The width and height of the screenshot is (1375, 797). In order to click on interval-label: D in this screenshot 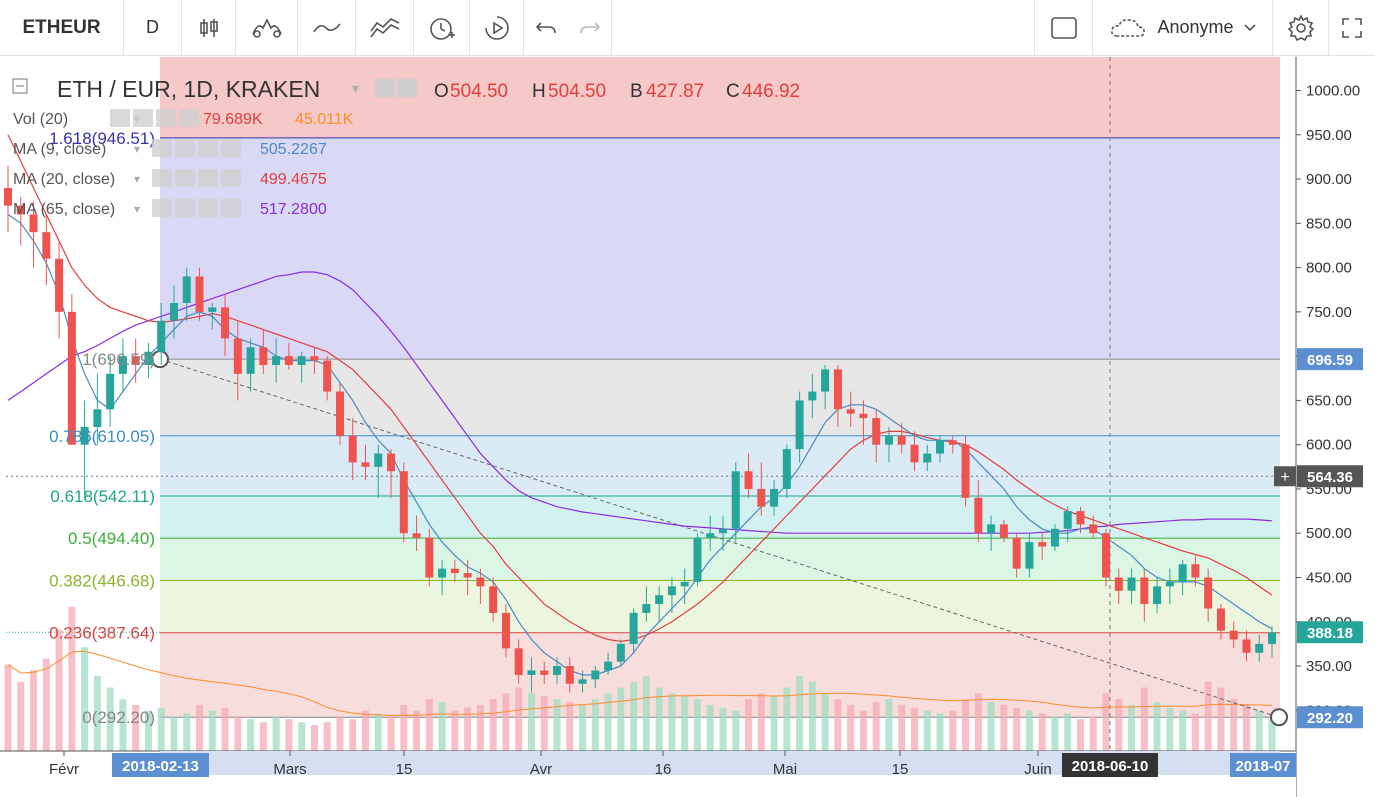, I will do `click(152, 27)`.